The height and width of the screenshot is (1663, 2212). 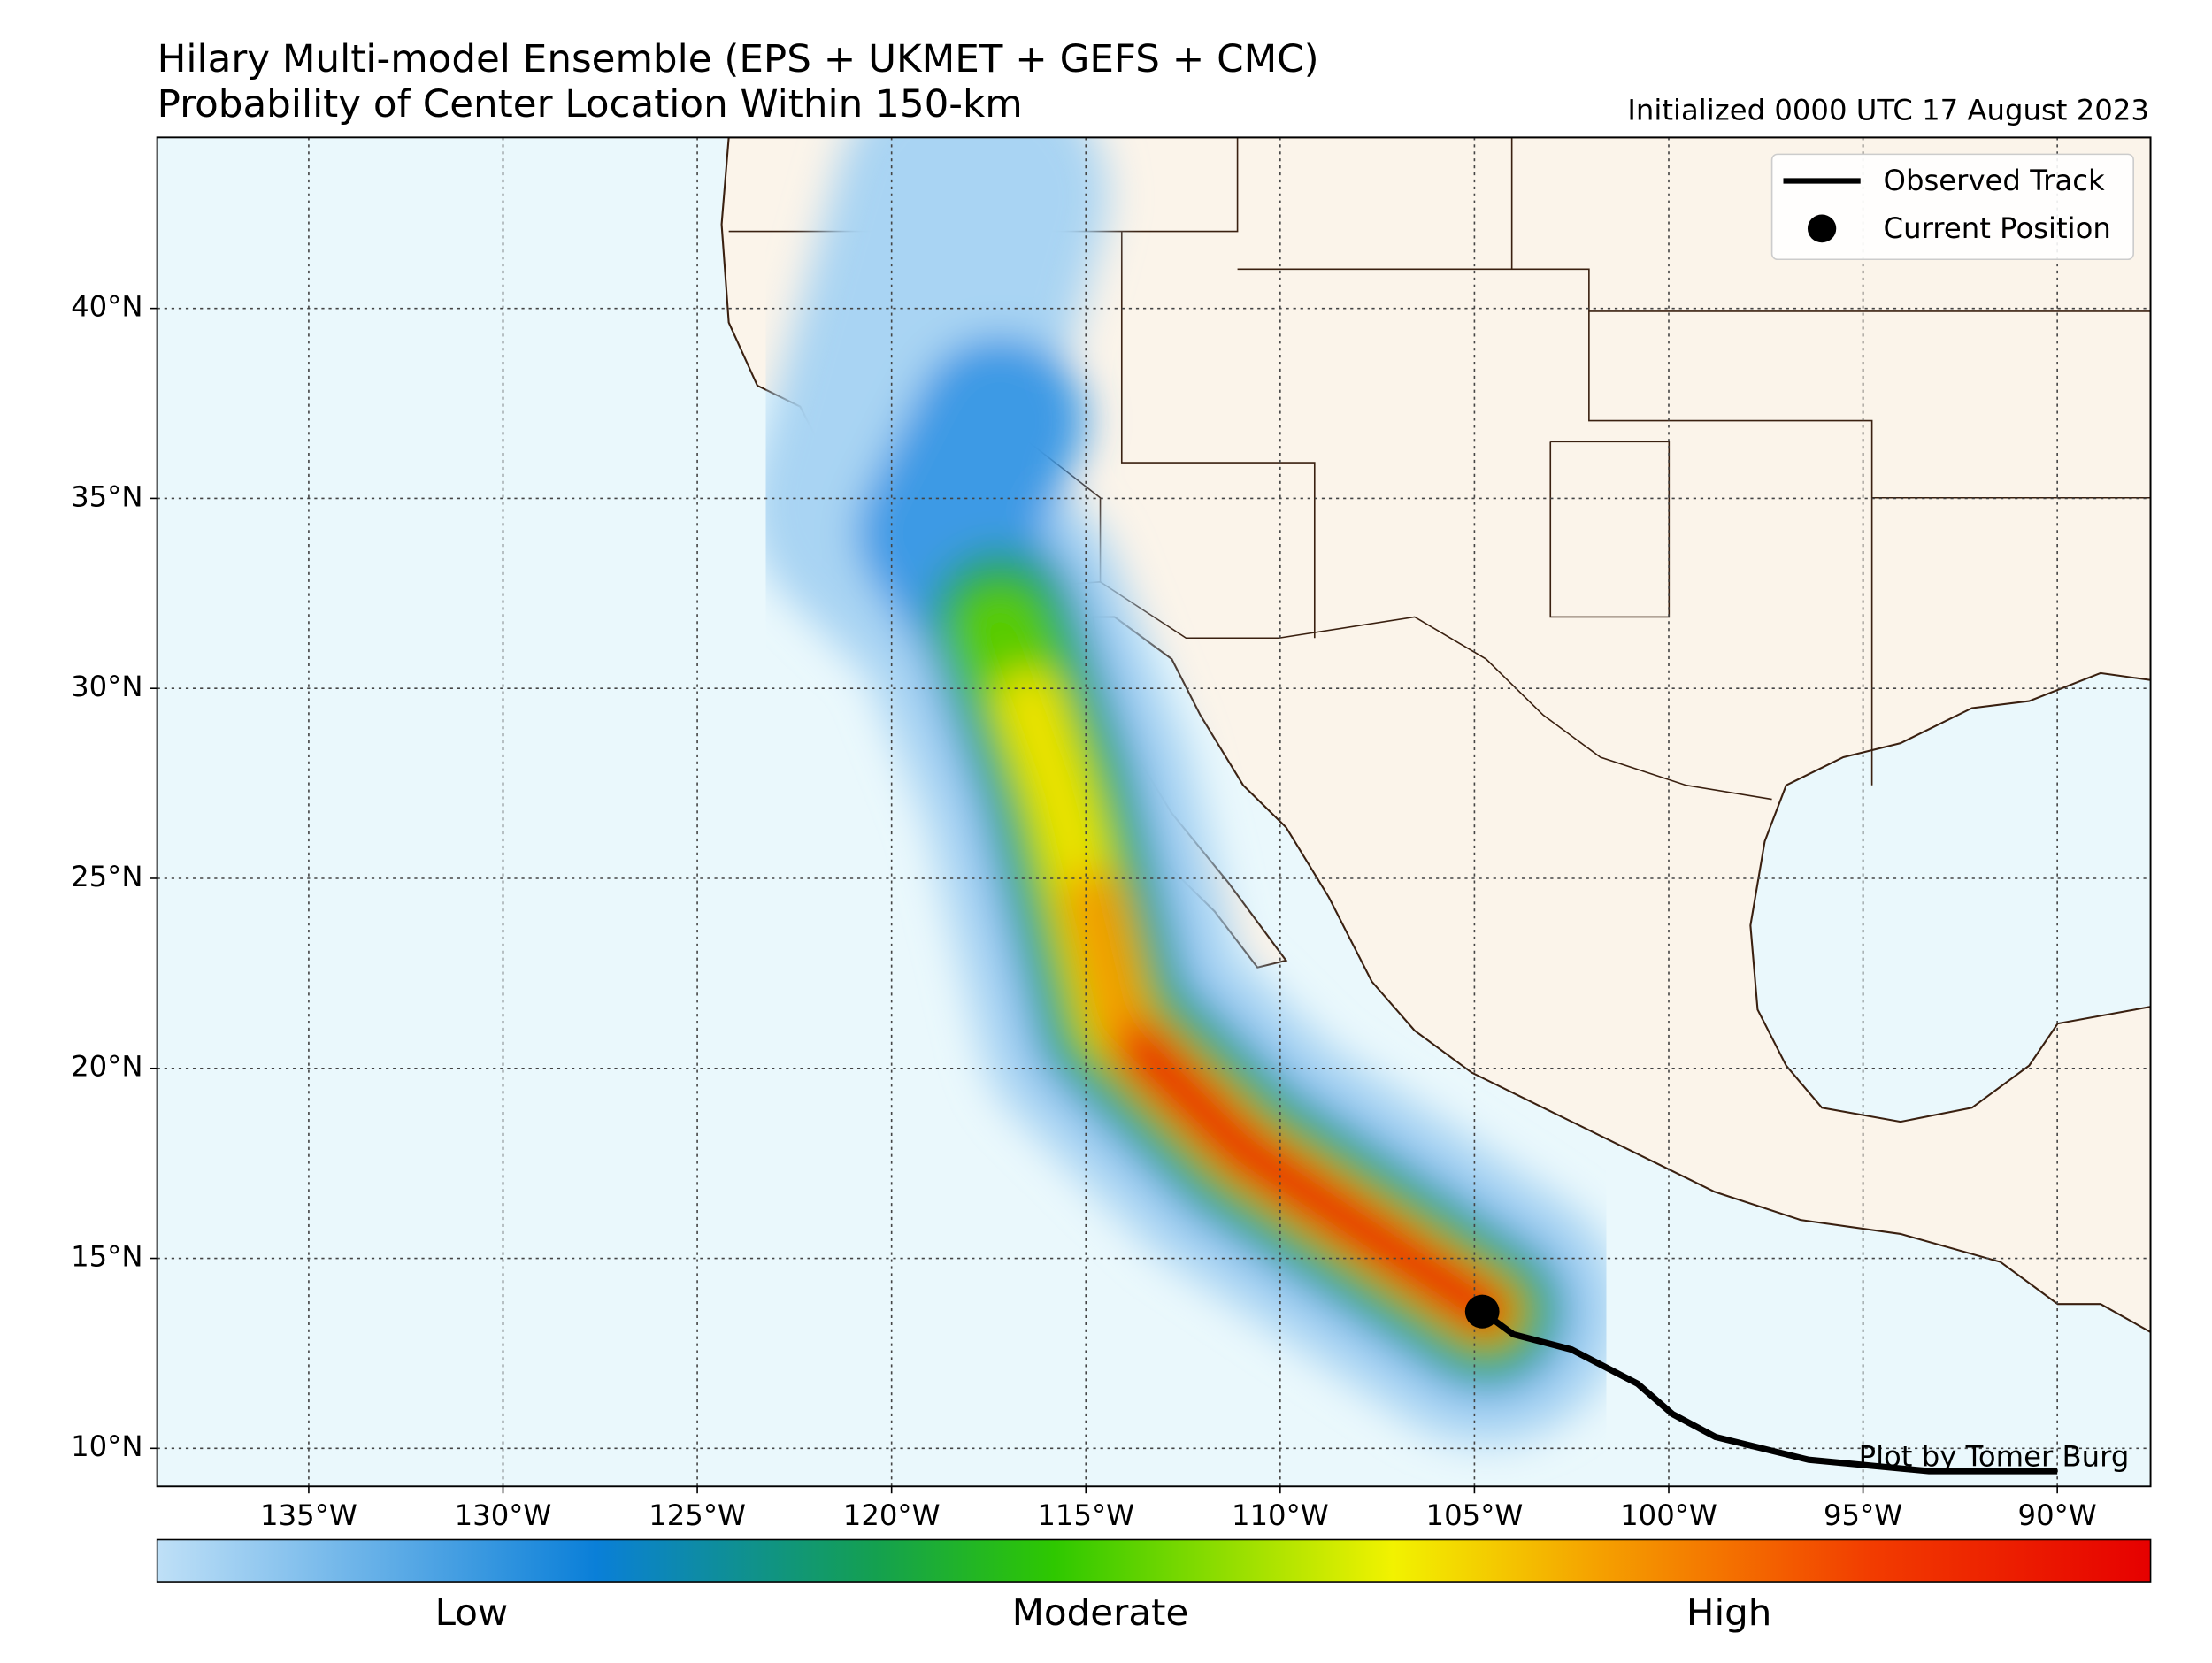 I want to click on y-tick-label: 25°N, so click(x=107, y=877).